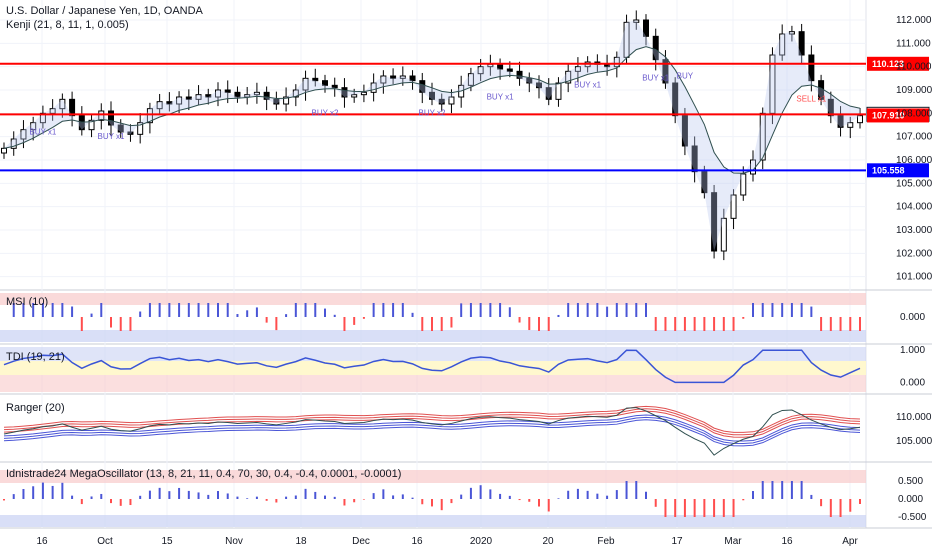 This screenshot has height=550, width=932. I want to click on msi-y-tick: 0.000, so click(912, 317).